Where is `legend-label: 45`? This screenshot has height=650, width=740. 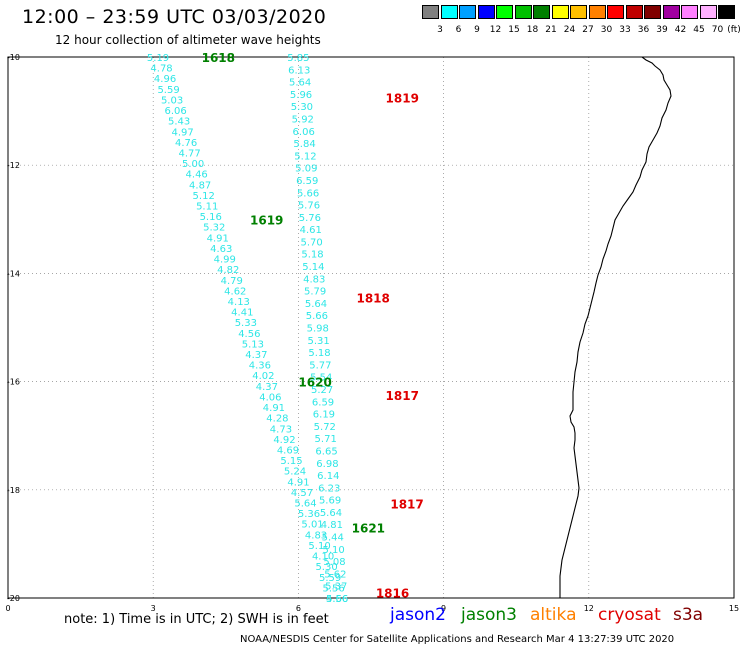 legend-label: 45 is located at coordinates (699, 30).